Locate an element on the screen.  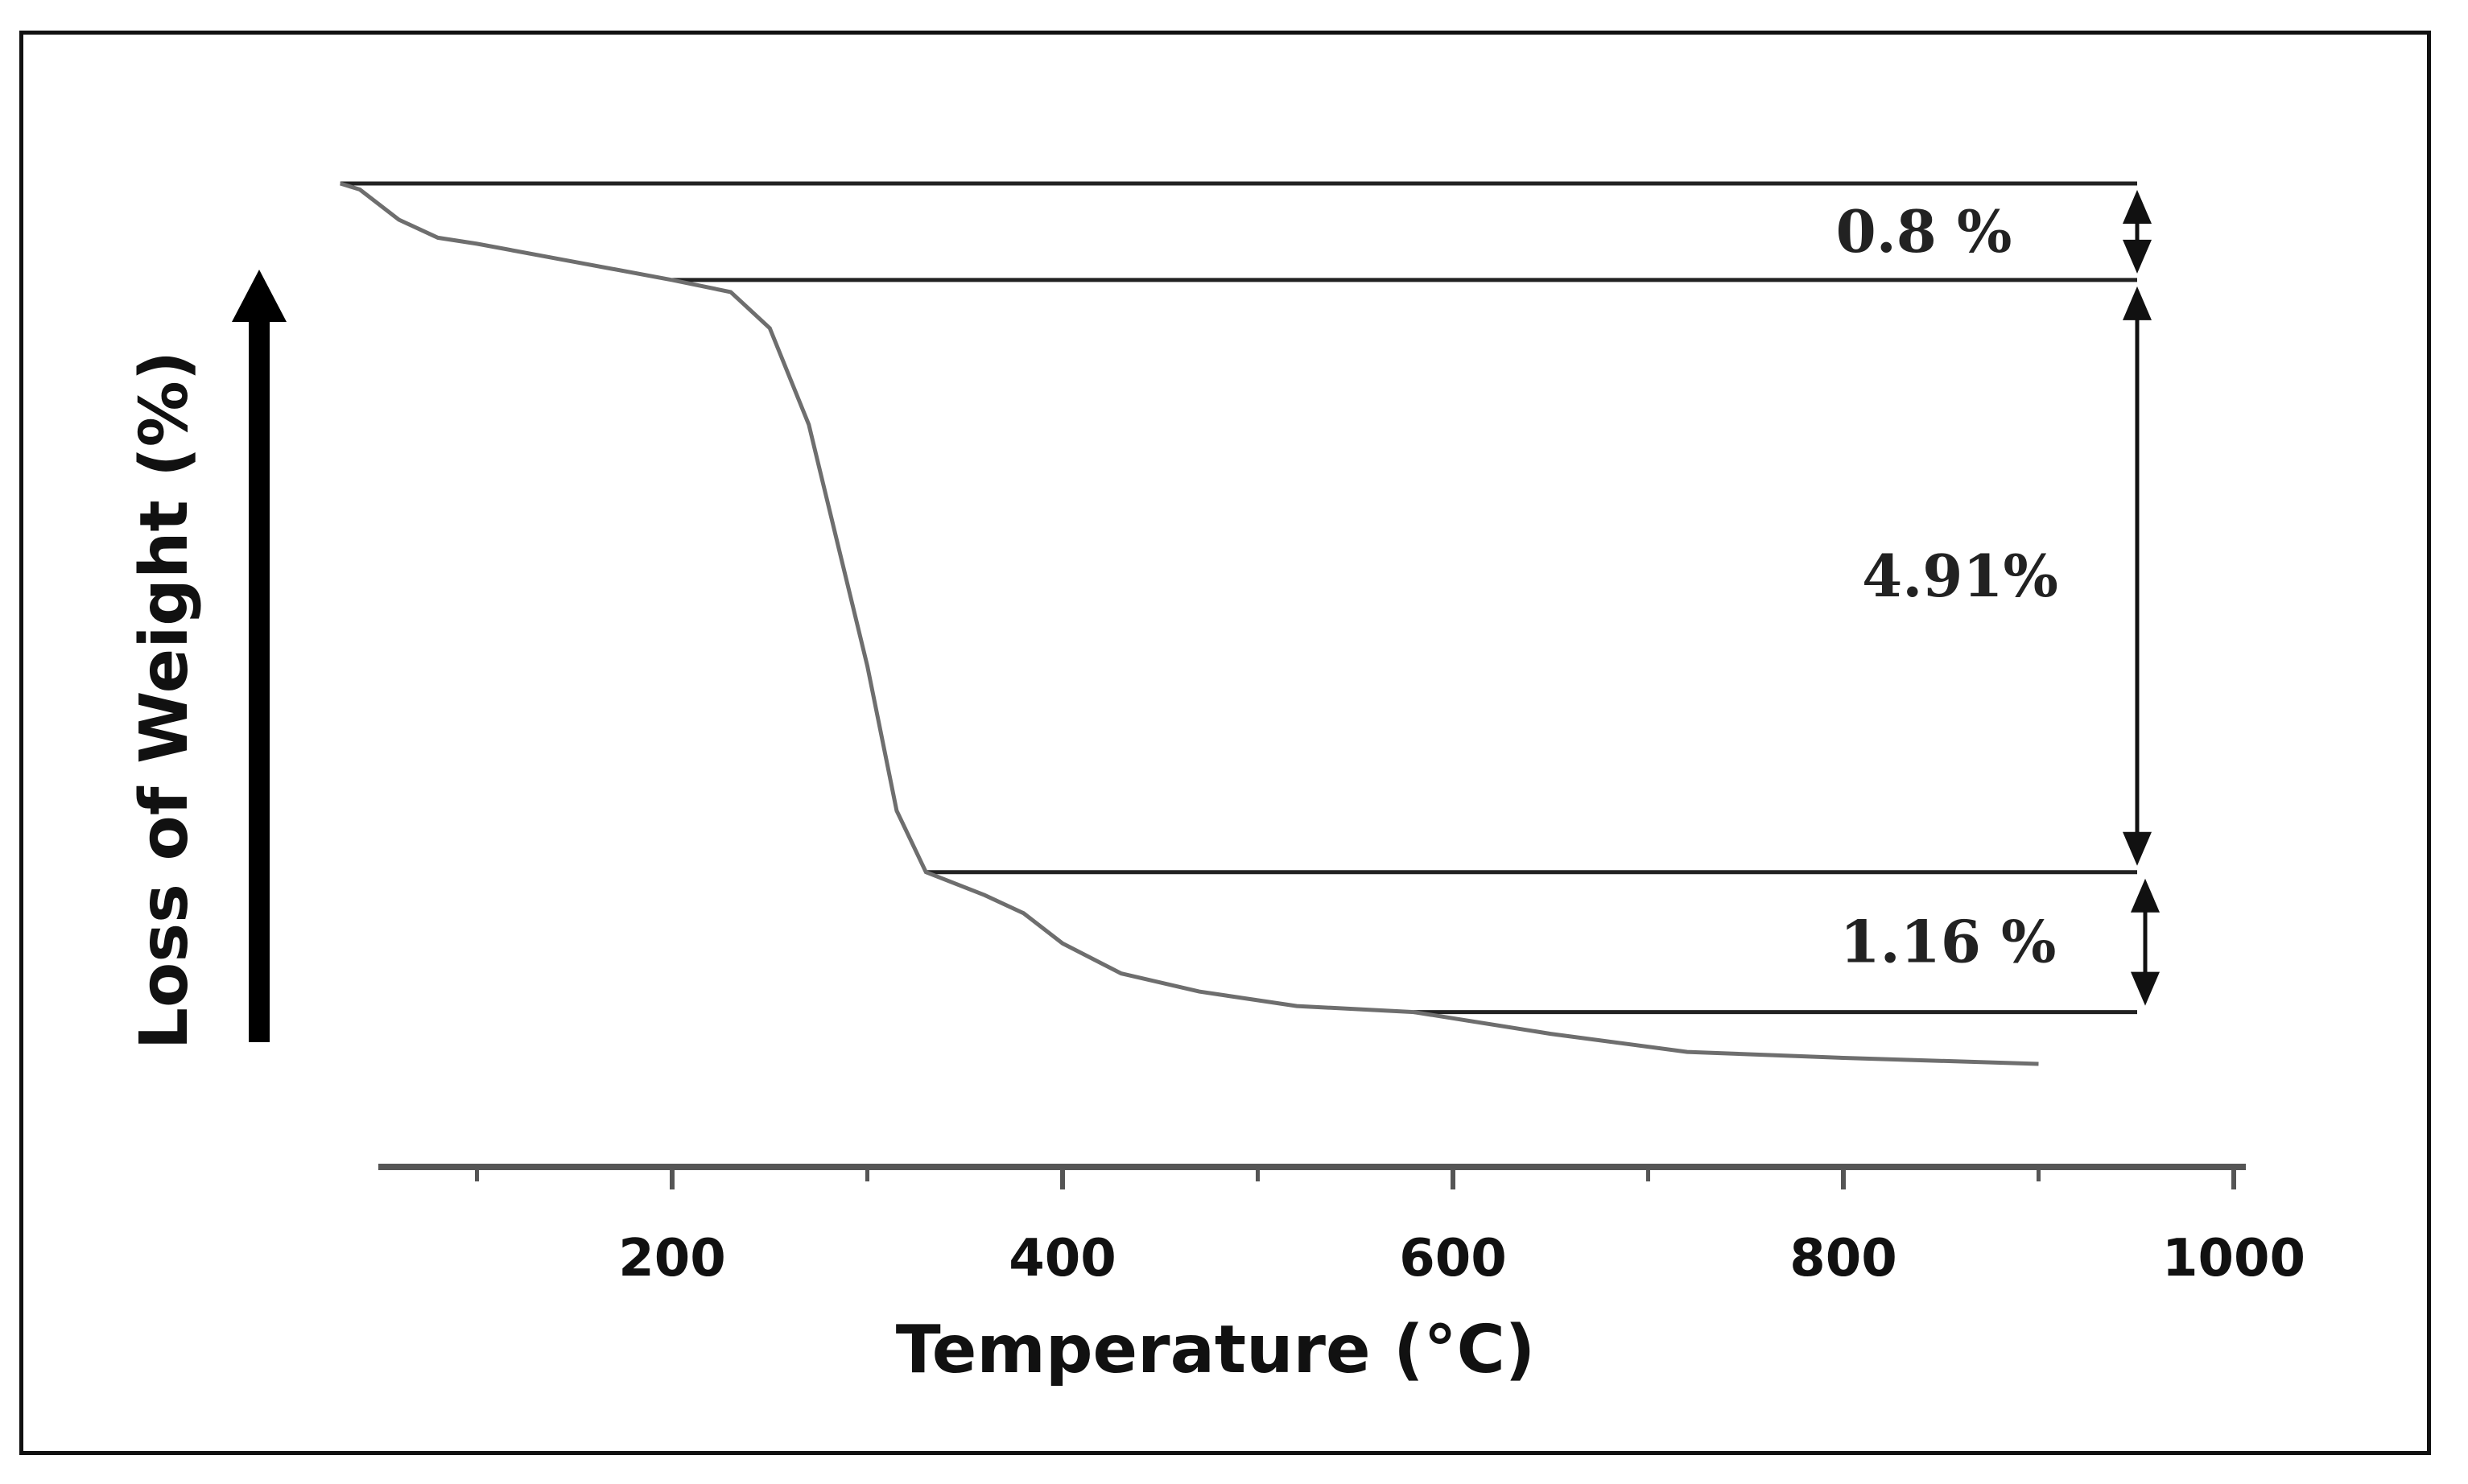
x-tick-label-600: 600 is located at coordinates (1453, 1258).